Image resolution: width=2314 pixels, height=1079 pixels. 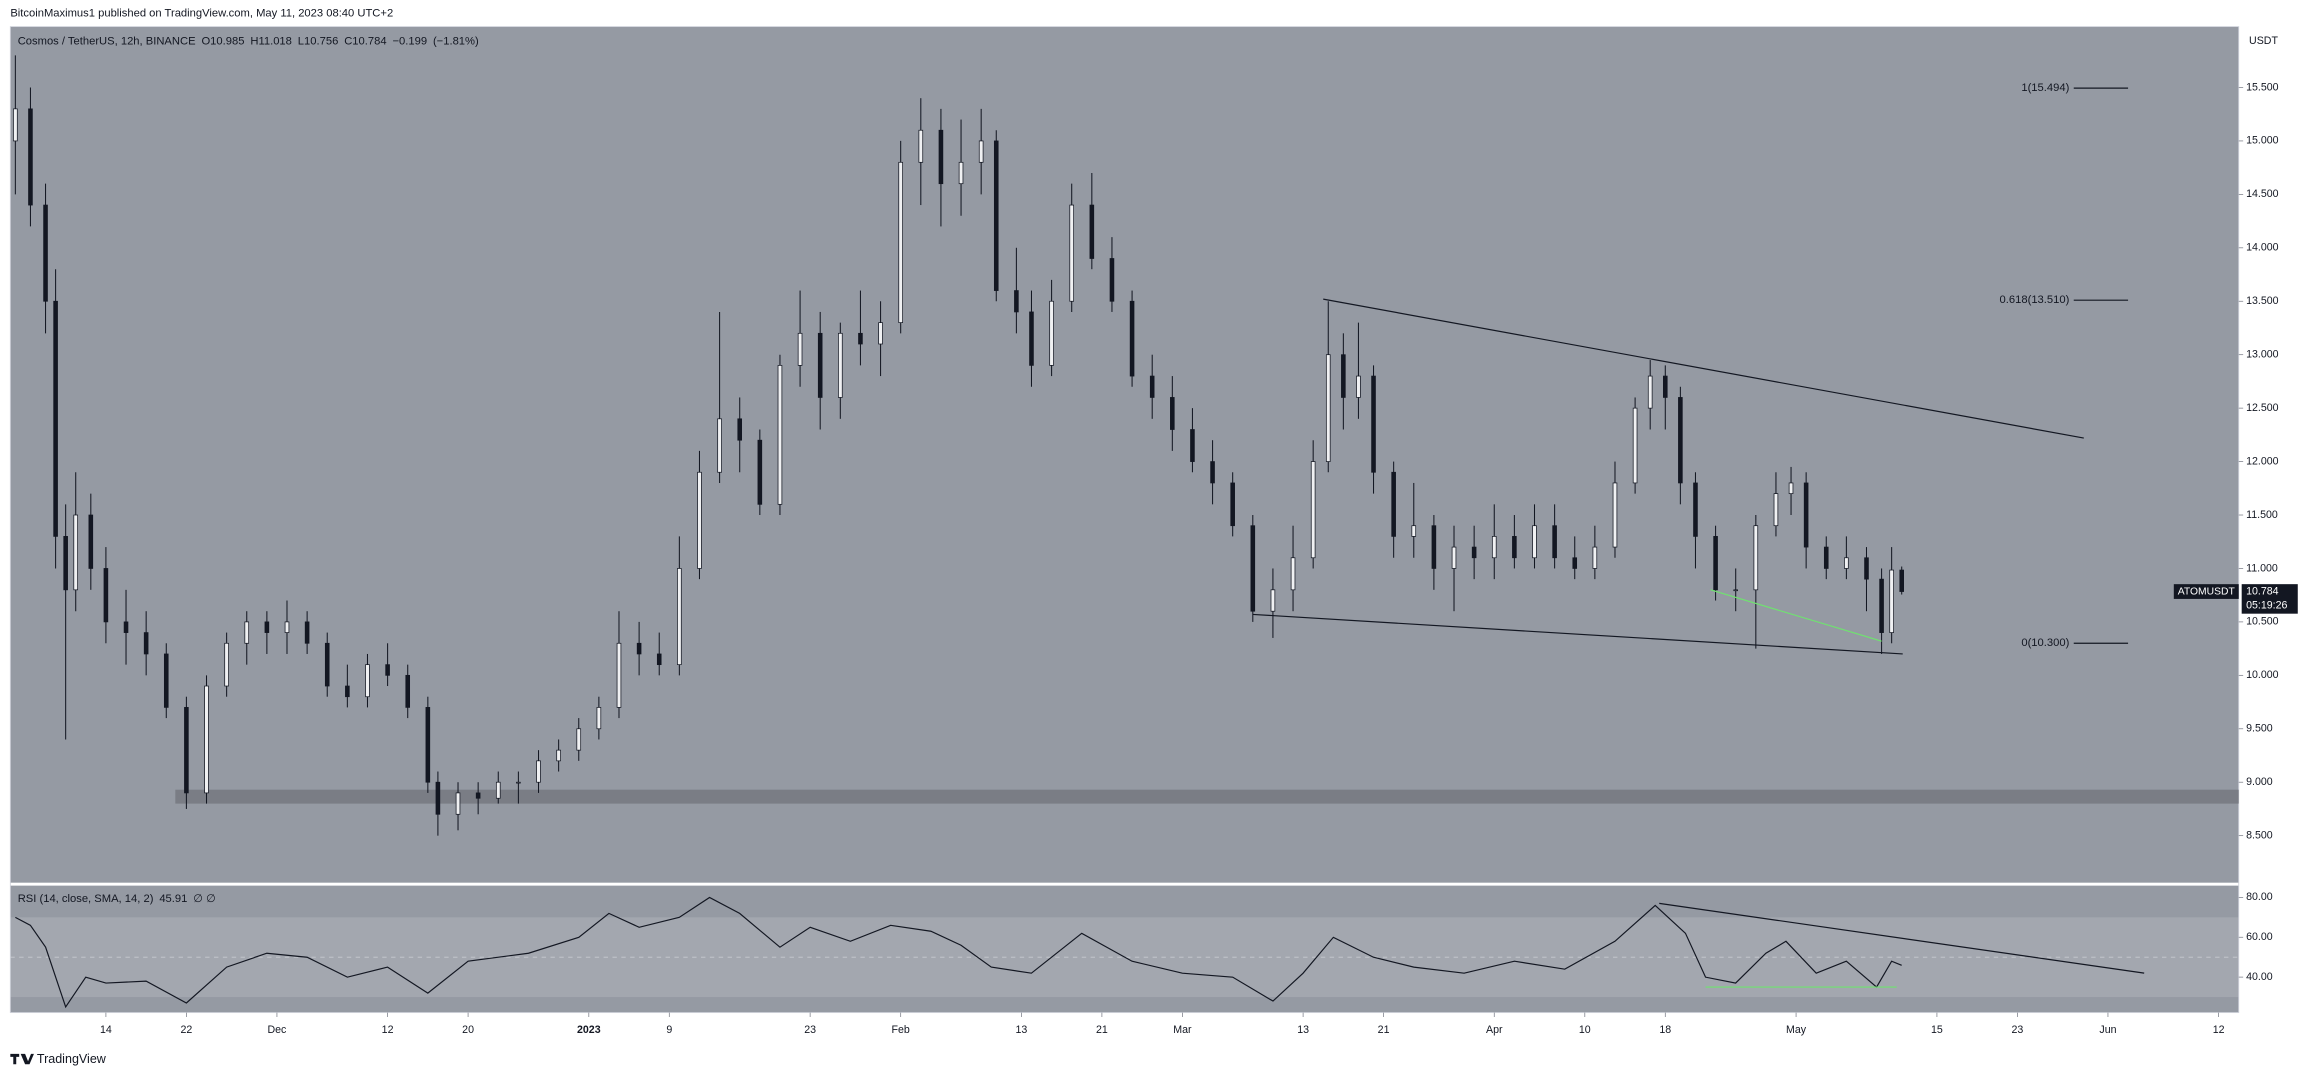 What do you see at coordinates (22, 1059) in the screenshot?
I see `footer-logo` at bounding box center [22, 1059].